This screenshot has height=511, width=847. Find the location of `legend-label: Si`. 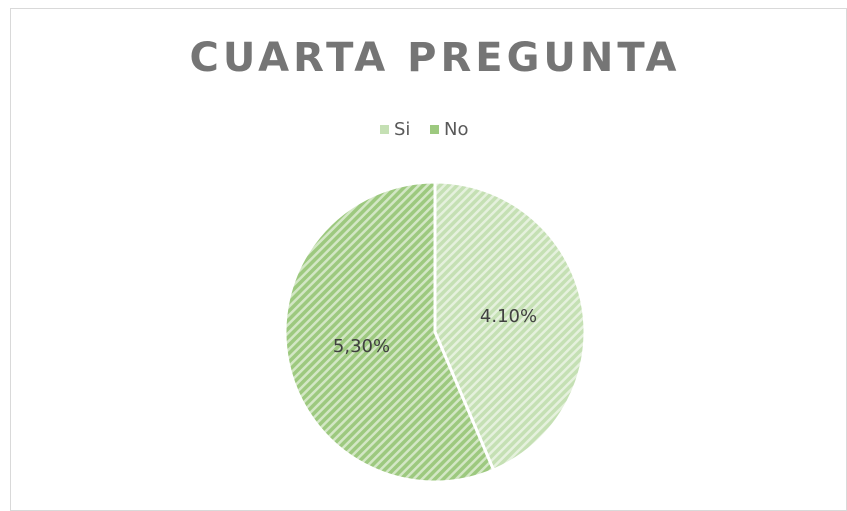

legend-label: Si is located at coordinates (402, 129).